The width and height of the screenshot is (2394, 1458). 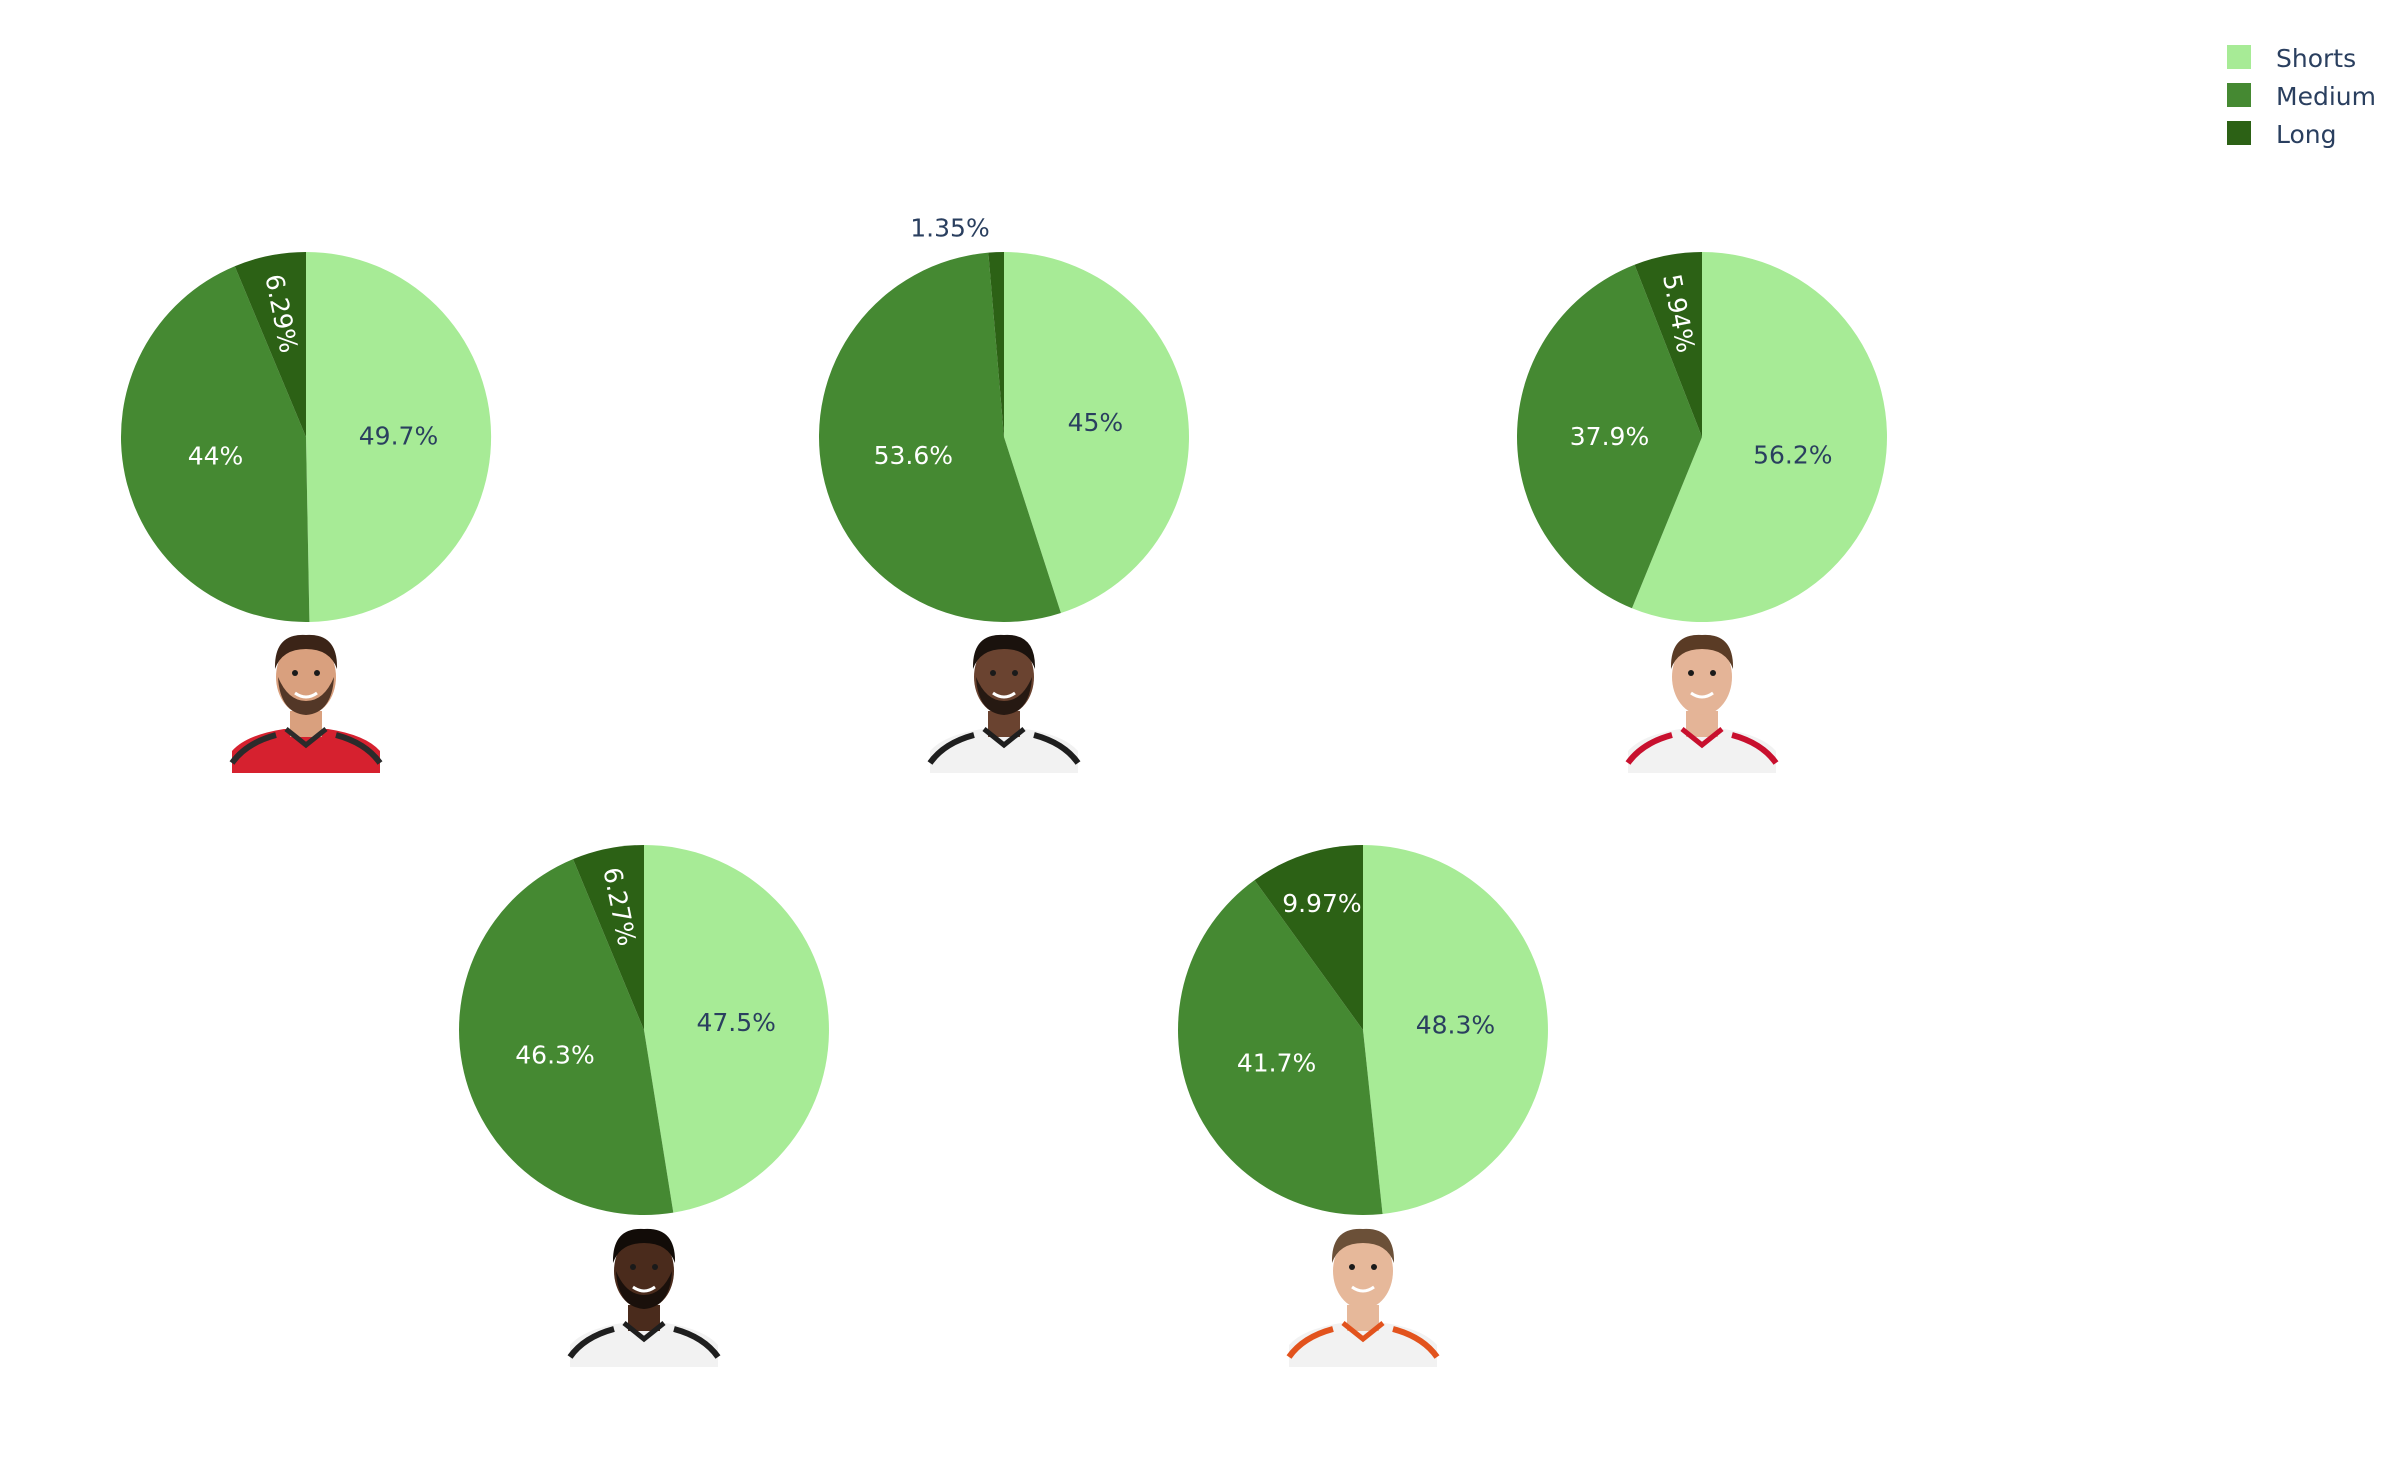 I want to click on legend: Shorts Medium Long, so click(x=2301, y=96).